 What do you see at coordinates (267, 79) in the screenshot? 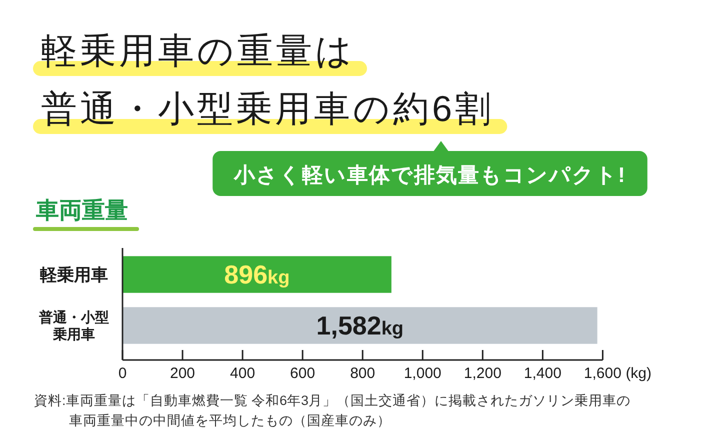
I see `chart-title: 軽乗用車の重量は普通・小型乗用車の約6割` at bounding box center [267, 79].